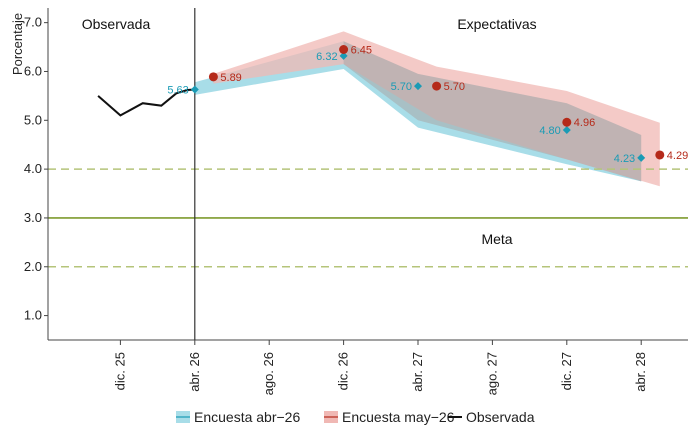  Describe the element at coordinates (33, 315) in the screenshot. I see `y-tick-label: 1.0` at that location.